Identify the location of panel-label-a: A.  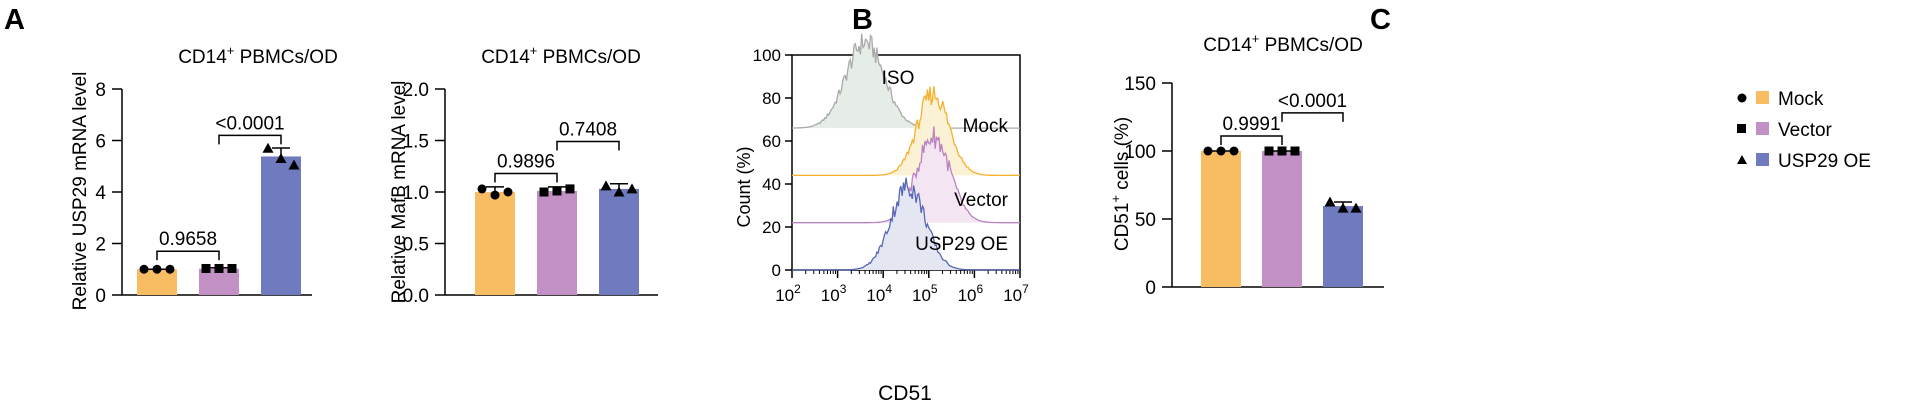
(14, 20).